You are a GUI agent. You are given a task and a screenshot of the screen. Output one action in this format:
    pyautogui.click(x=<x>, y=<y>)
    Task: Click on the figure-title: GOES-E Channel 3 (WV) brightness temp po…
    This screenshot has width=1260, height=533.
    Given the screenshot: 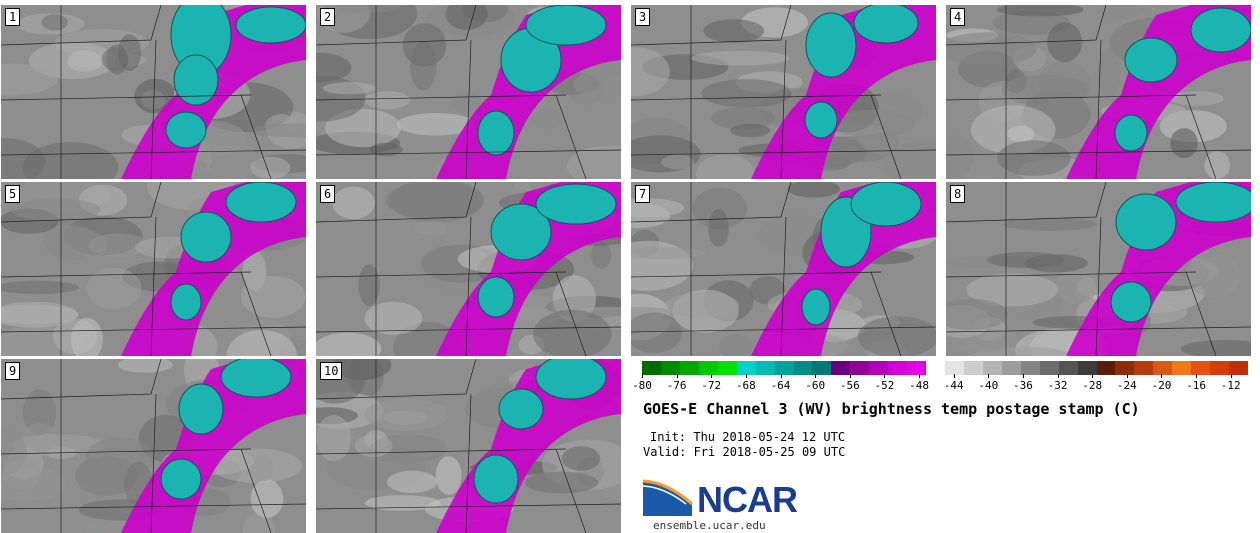 What is the action you would take?
    pyautogui.click(x=891, y=409)
    